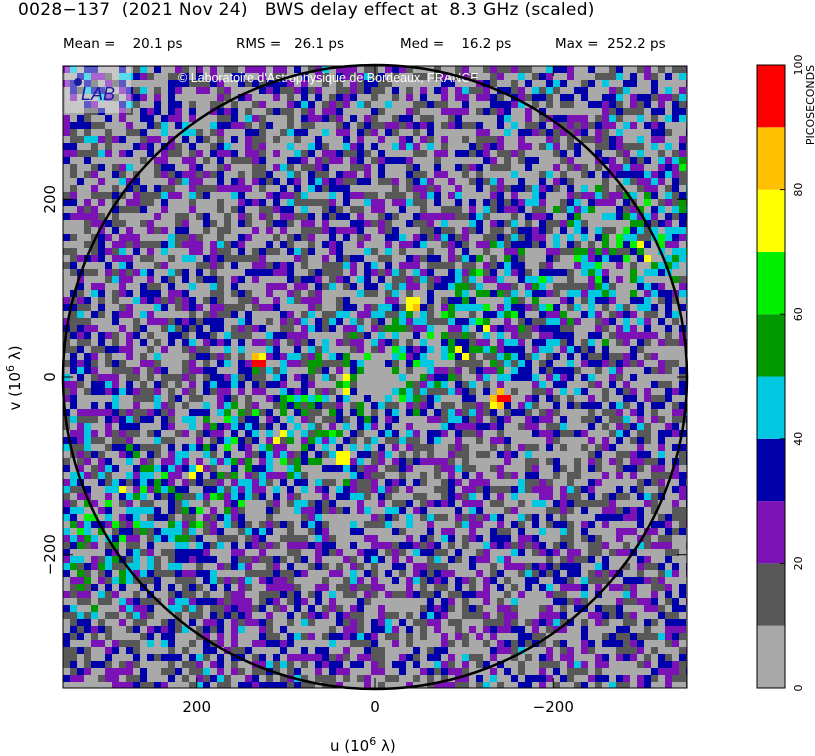 This screenshot has height=756, width=815. Describe the element at coordinates (798, 688) in the screenshot. I see `colorbar-tick-label: 0` at that location.